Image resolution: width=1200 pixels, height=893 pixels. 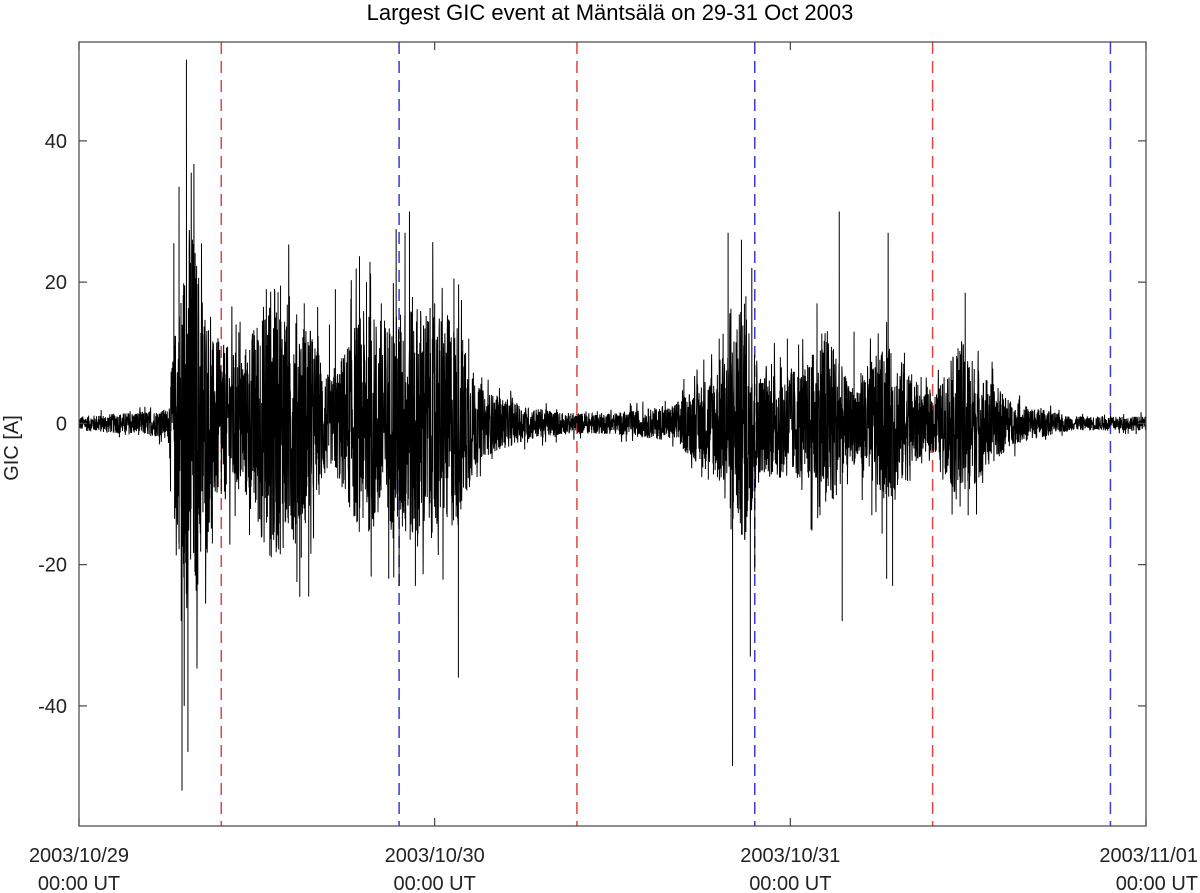 What do you see at coordinates (61, 424) in the screenshot?
I see `y-tick-label: 0` at bounding box center [61, 424].